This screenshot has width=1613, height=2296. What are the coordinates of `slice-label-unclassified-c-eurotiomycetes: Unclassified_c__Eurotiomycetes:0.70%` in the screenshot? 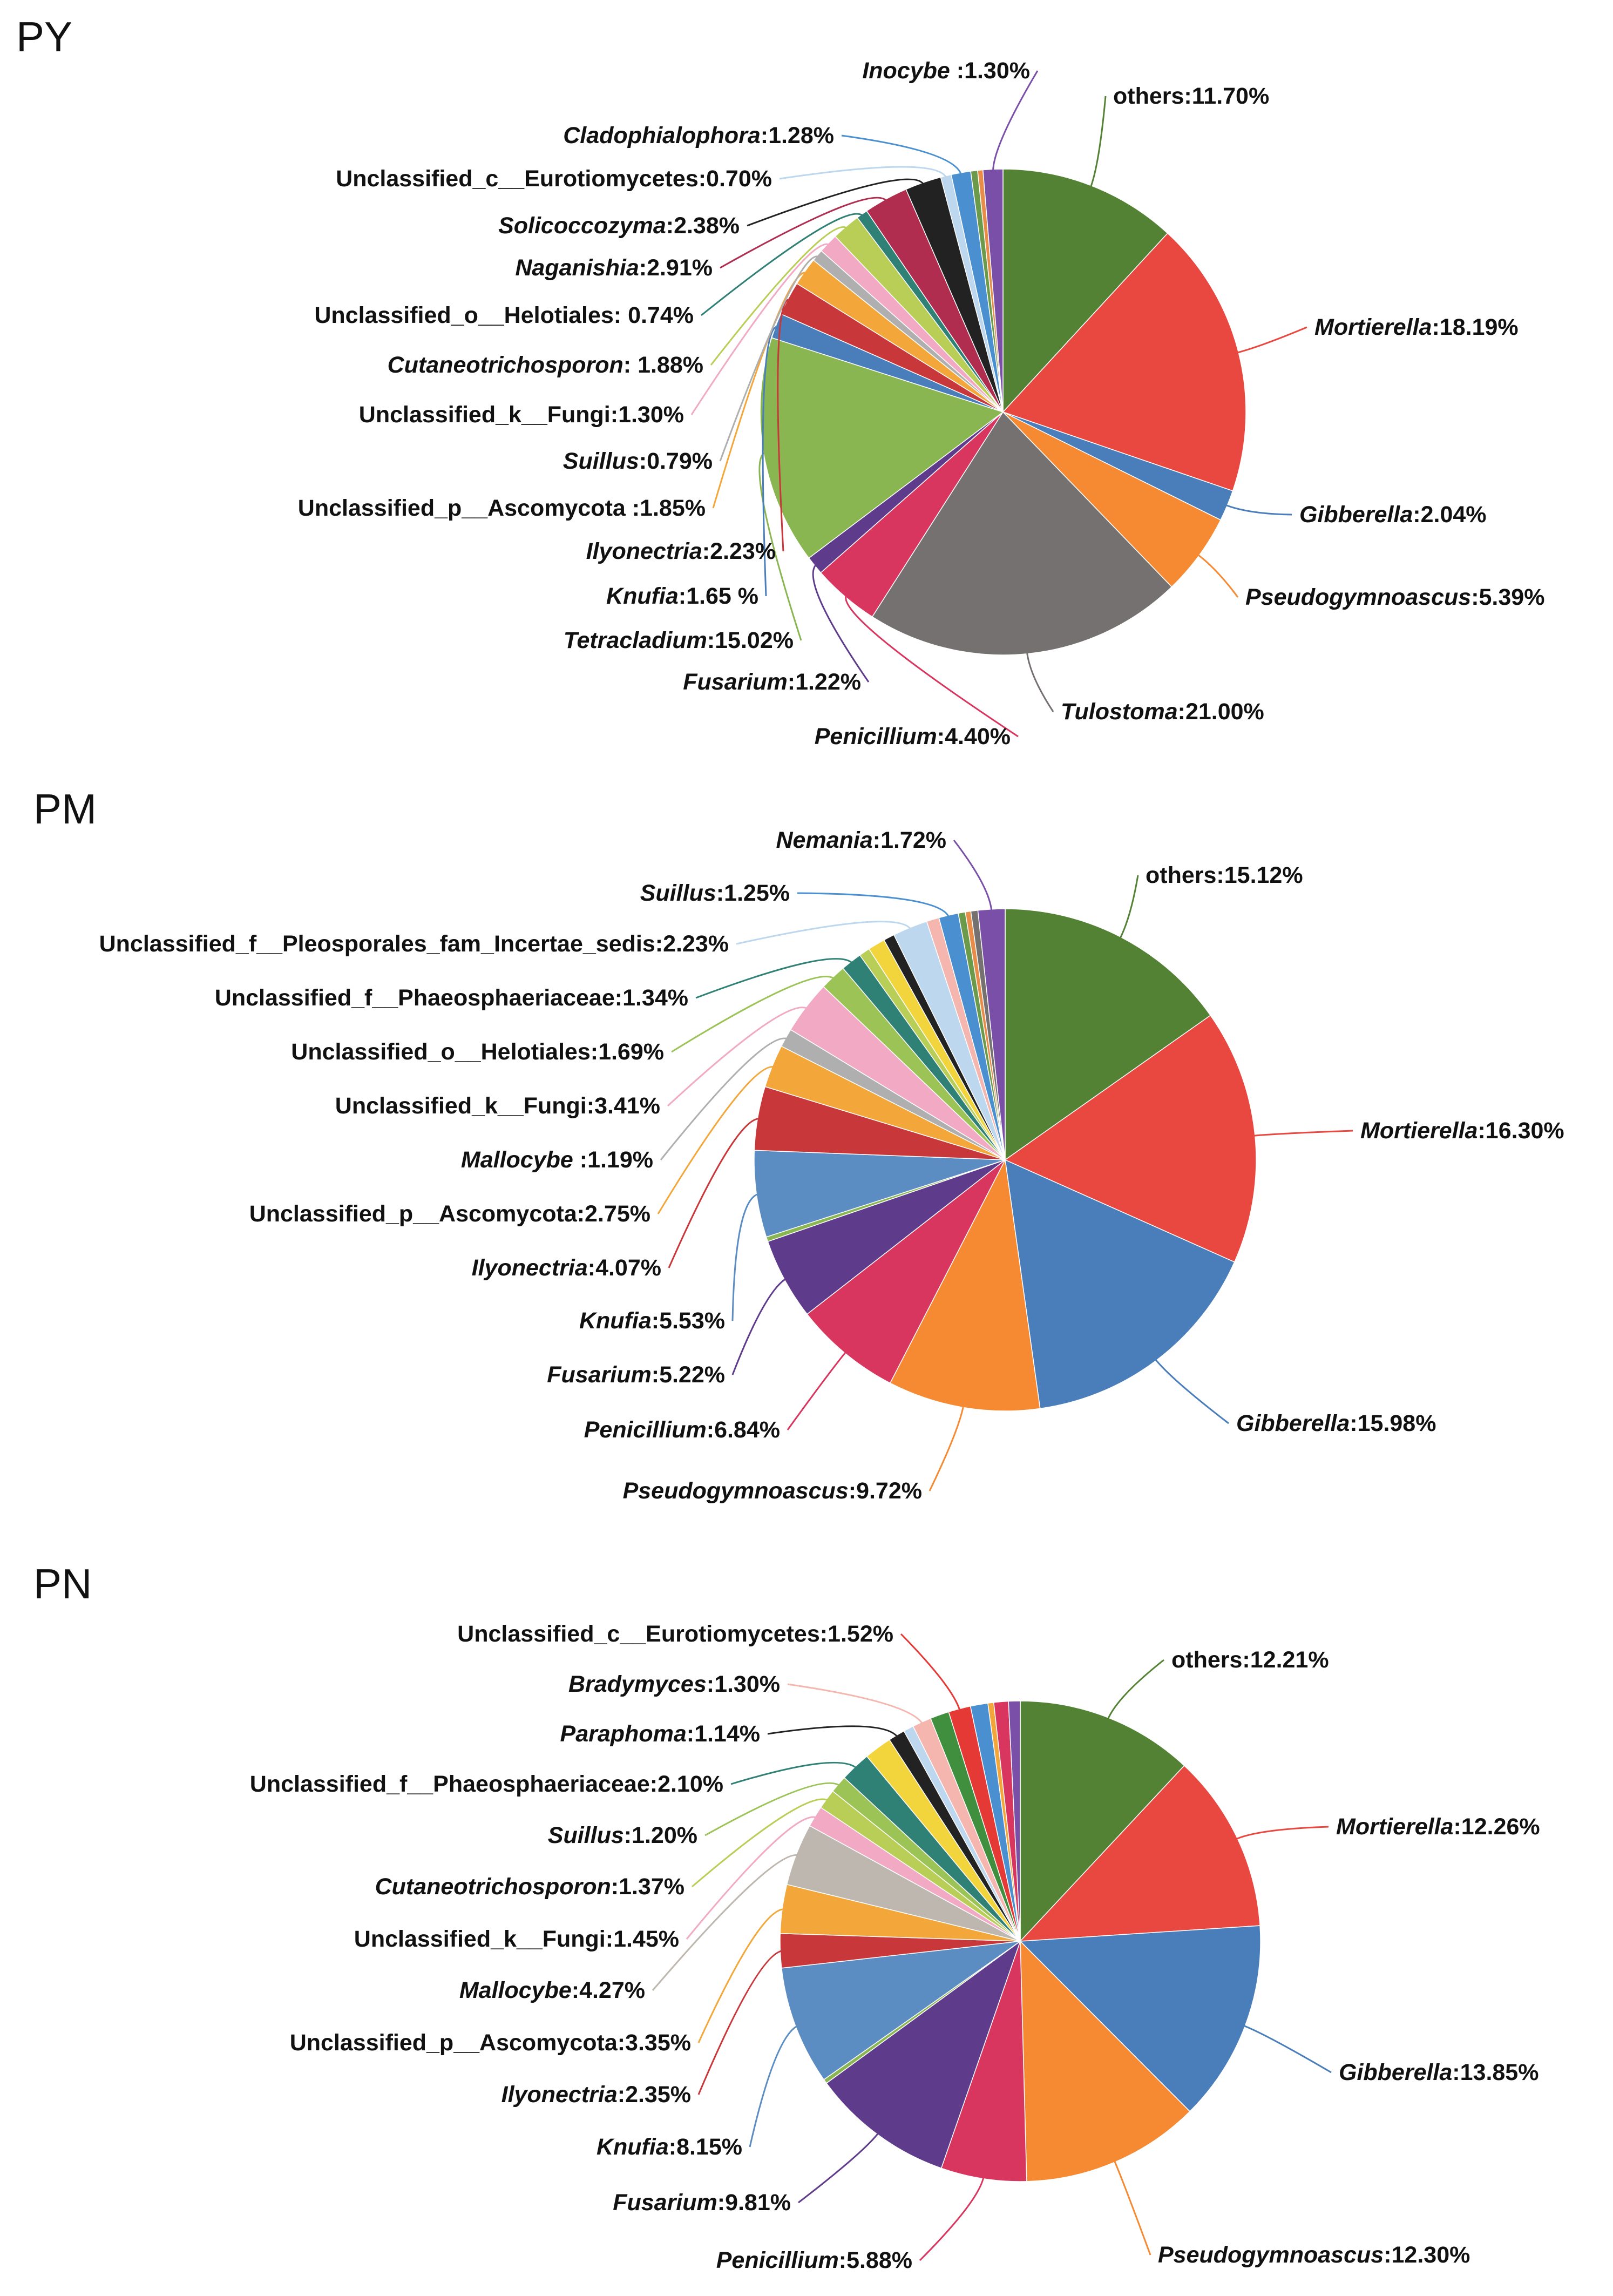 It's located at (554, 179).